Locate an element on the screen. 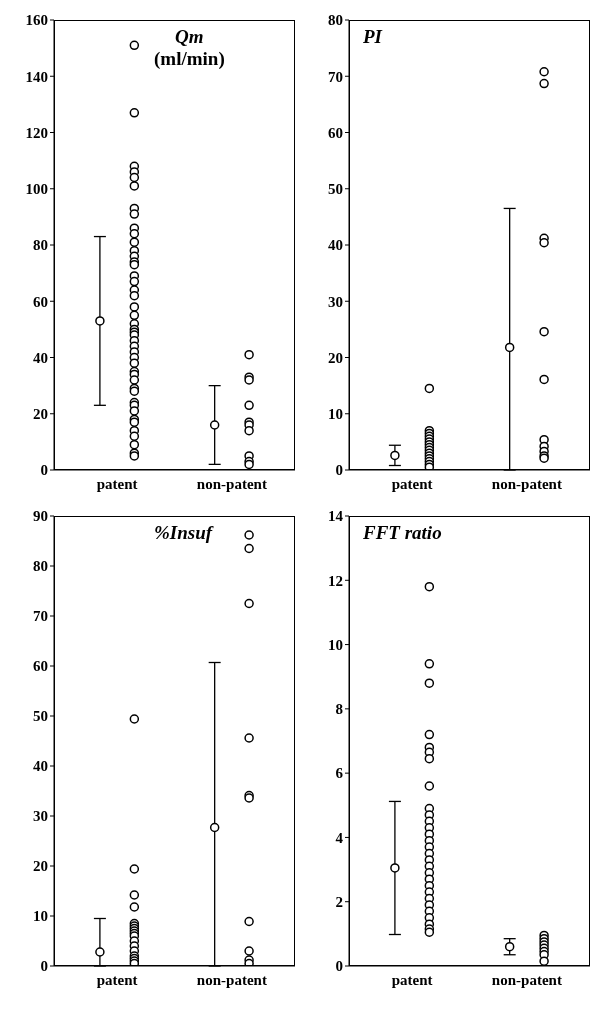 The image size is (606, 1014). chart-title: %Insuf is located at coordinates (183, 533).